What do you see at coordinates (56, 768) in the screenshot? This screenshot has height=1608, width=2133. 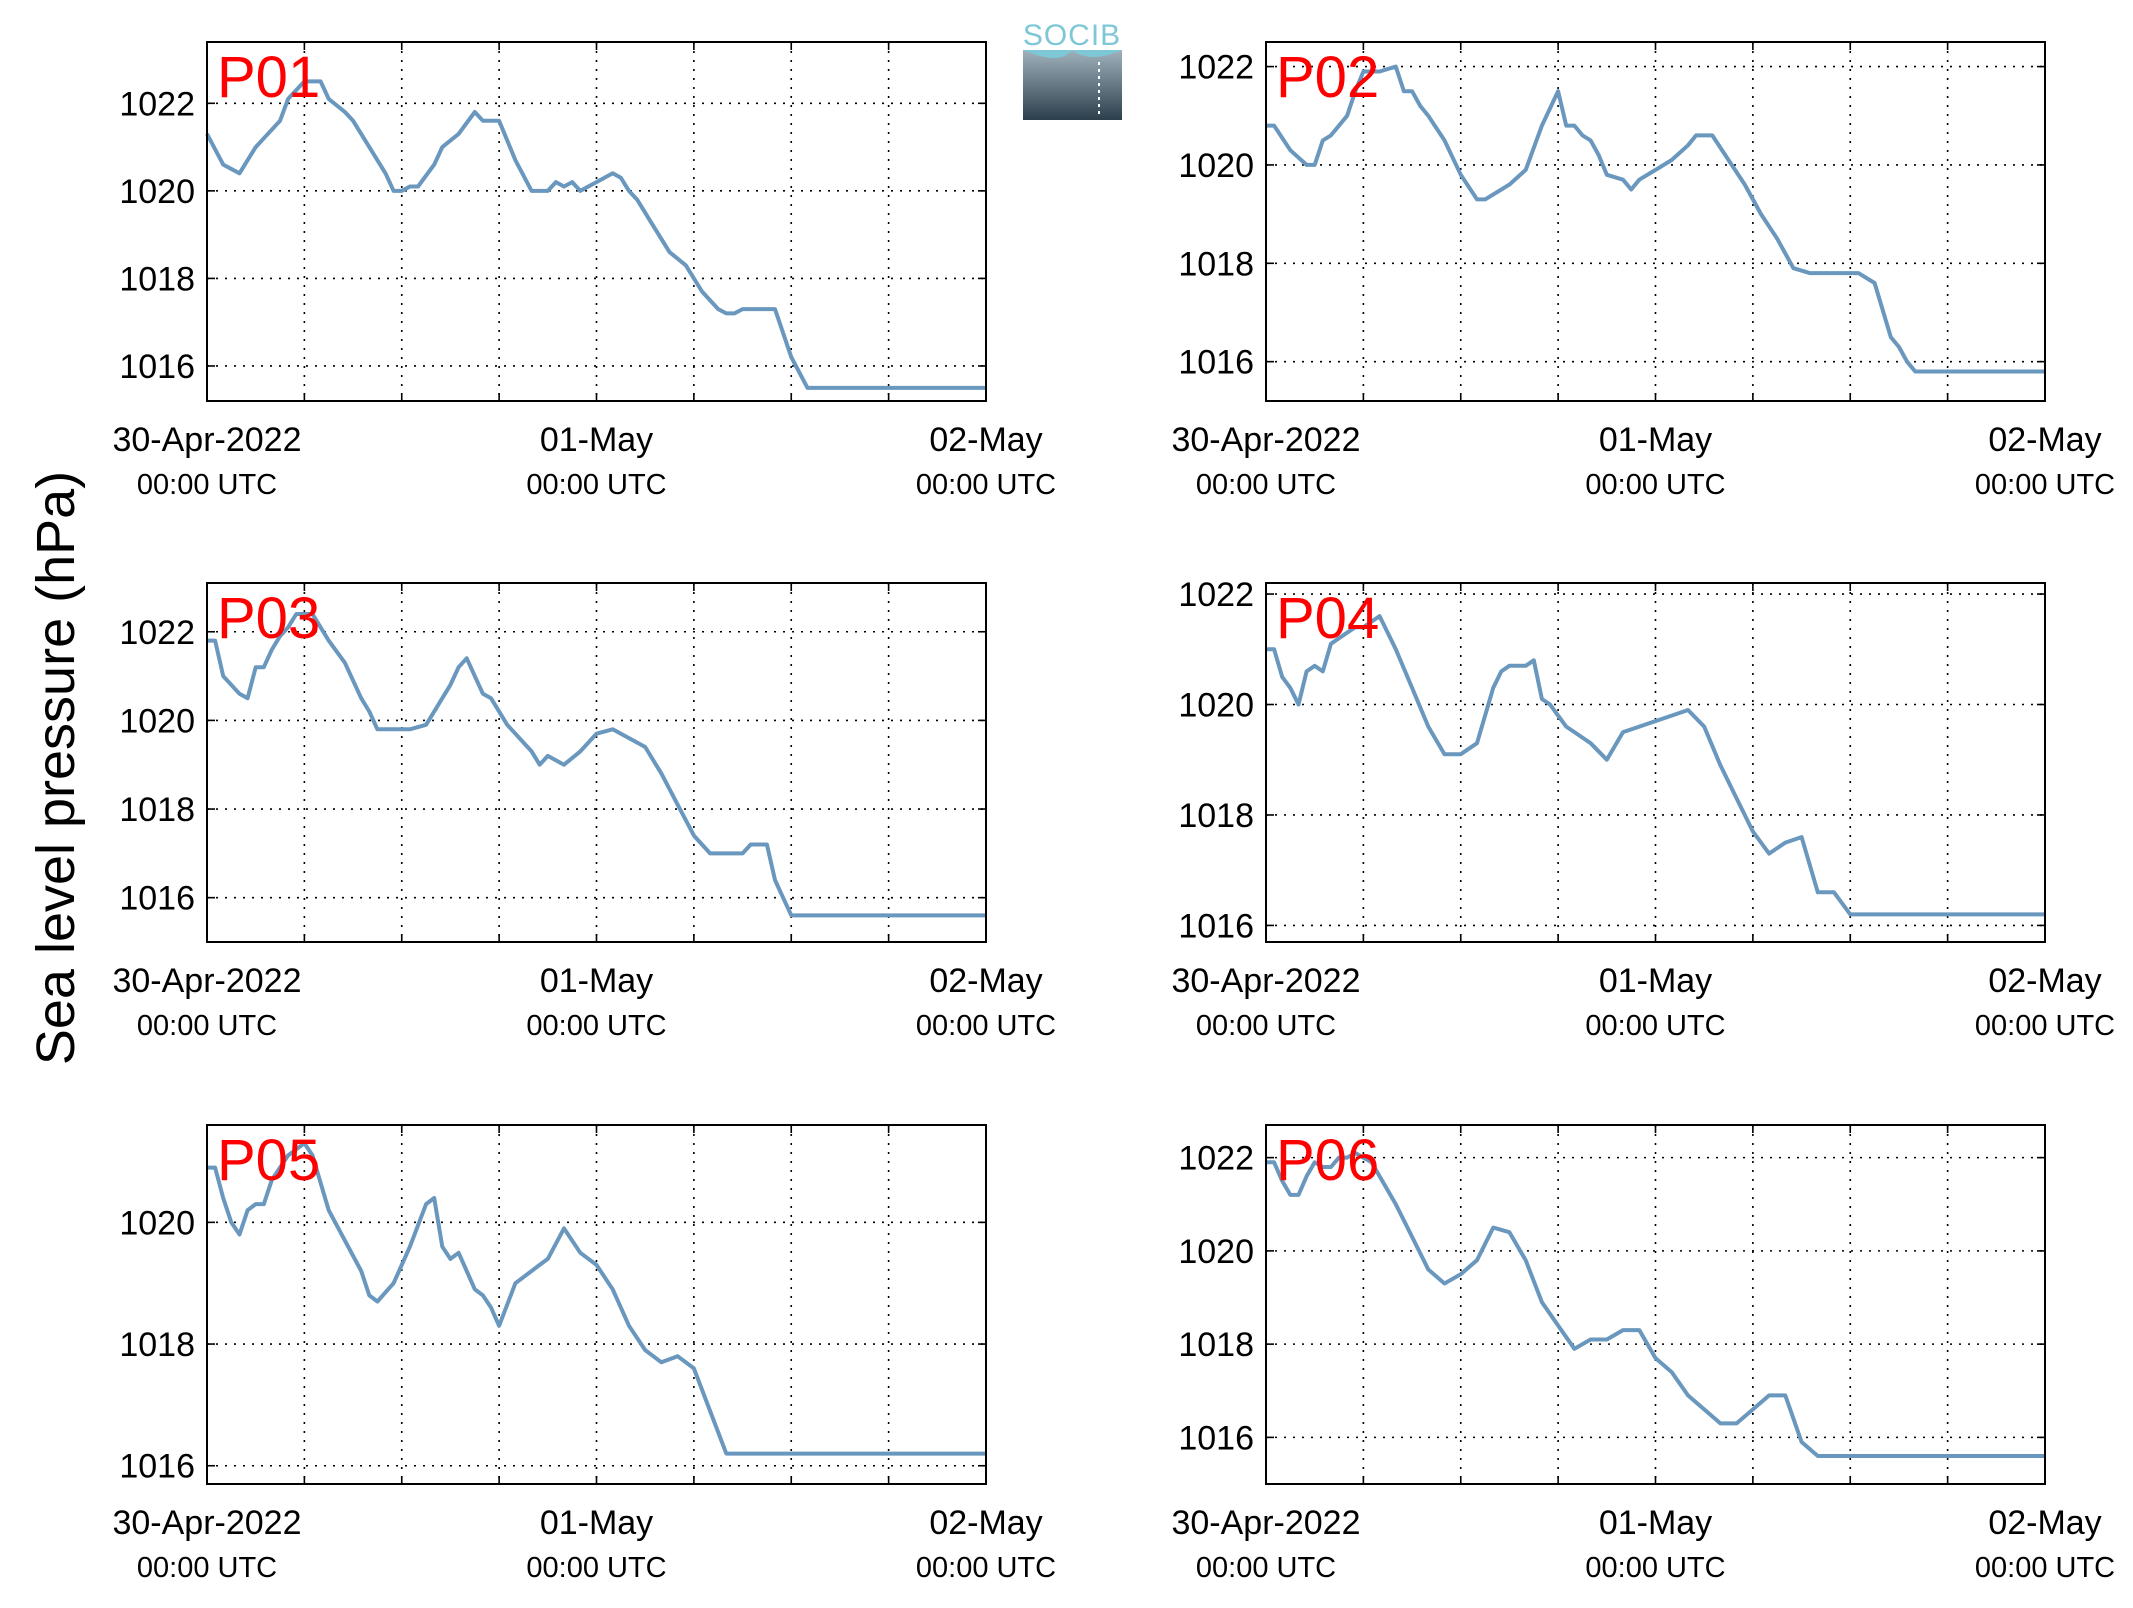 I see `y-axis-label: Sea level pressure (hPa)` at bounding box center [56, 768].